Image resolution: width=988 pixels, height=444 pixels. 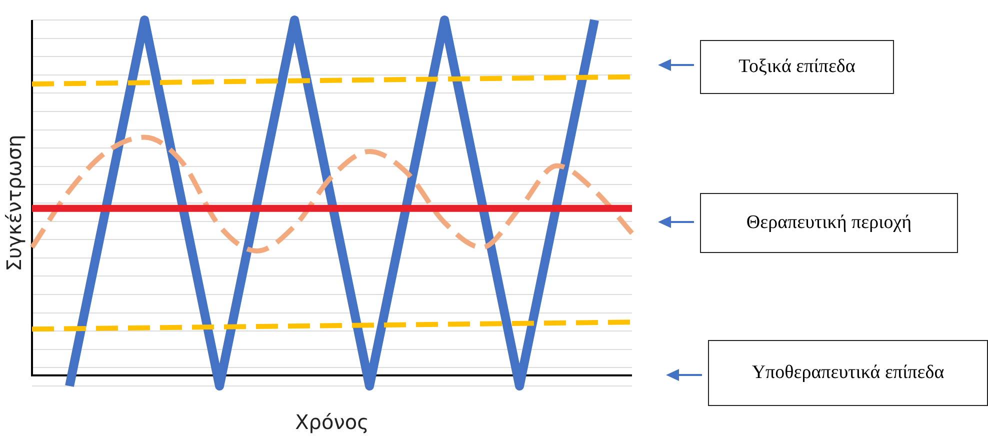 I want to click on text: Υποθεραπευτικά επίπεδα, so click(x=848, y=373).